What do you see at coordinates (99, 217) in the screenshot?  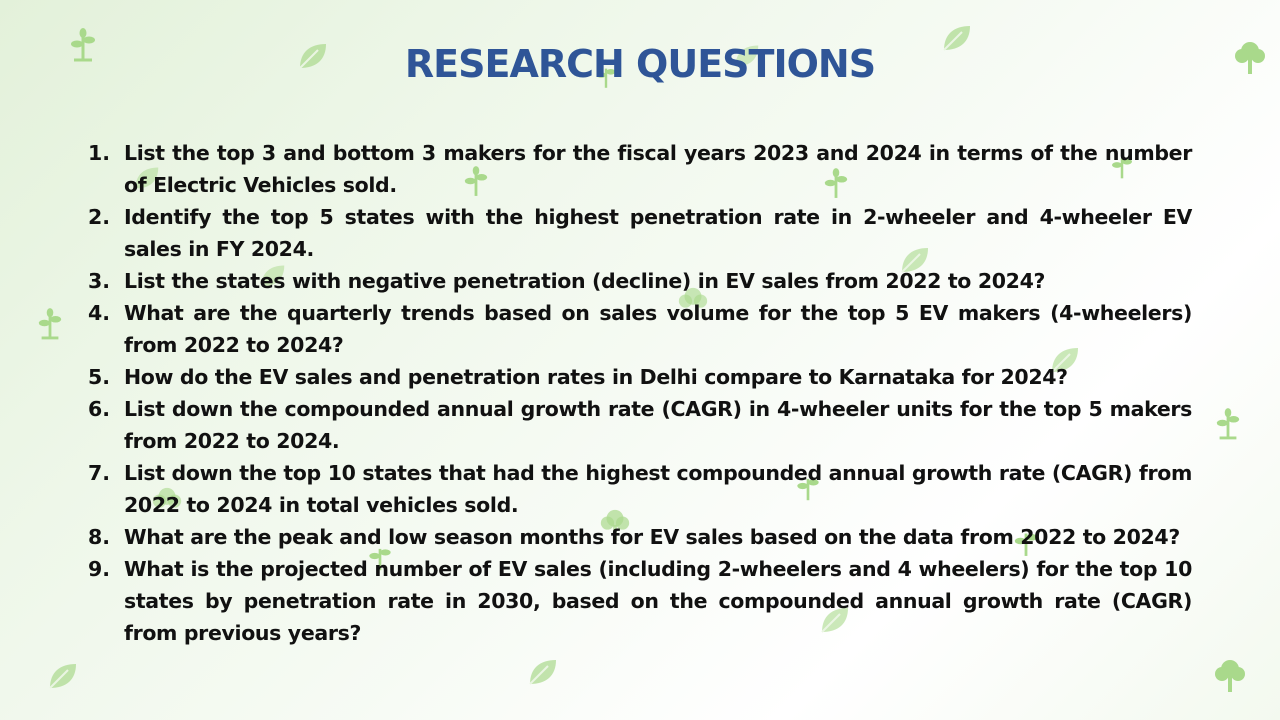 I see `question-number: 2.` at bounding box center [99, 217].